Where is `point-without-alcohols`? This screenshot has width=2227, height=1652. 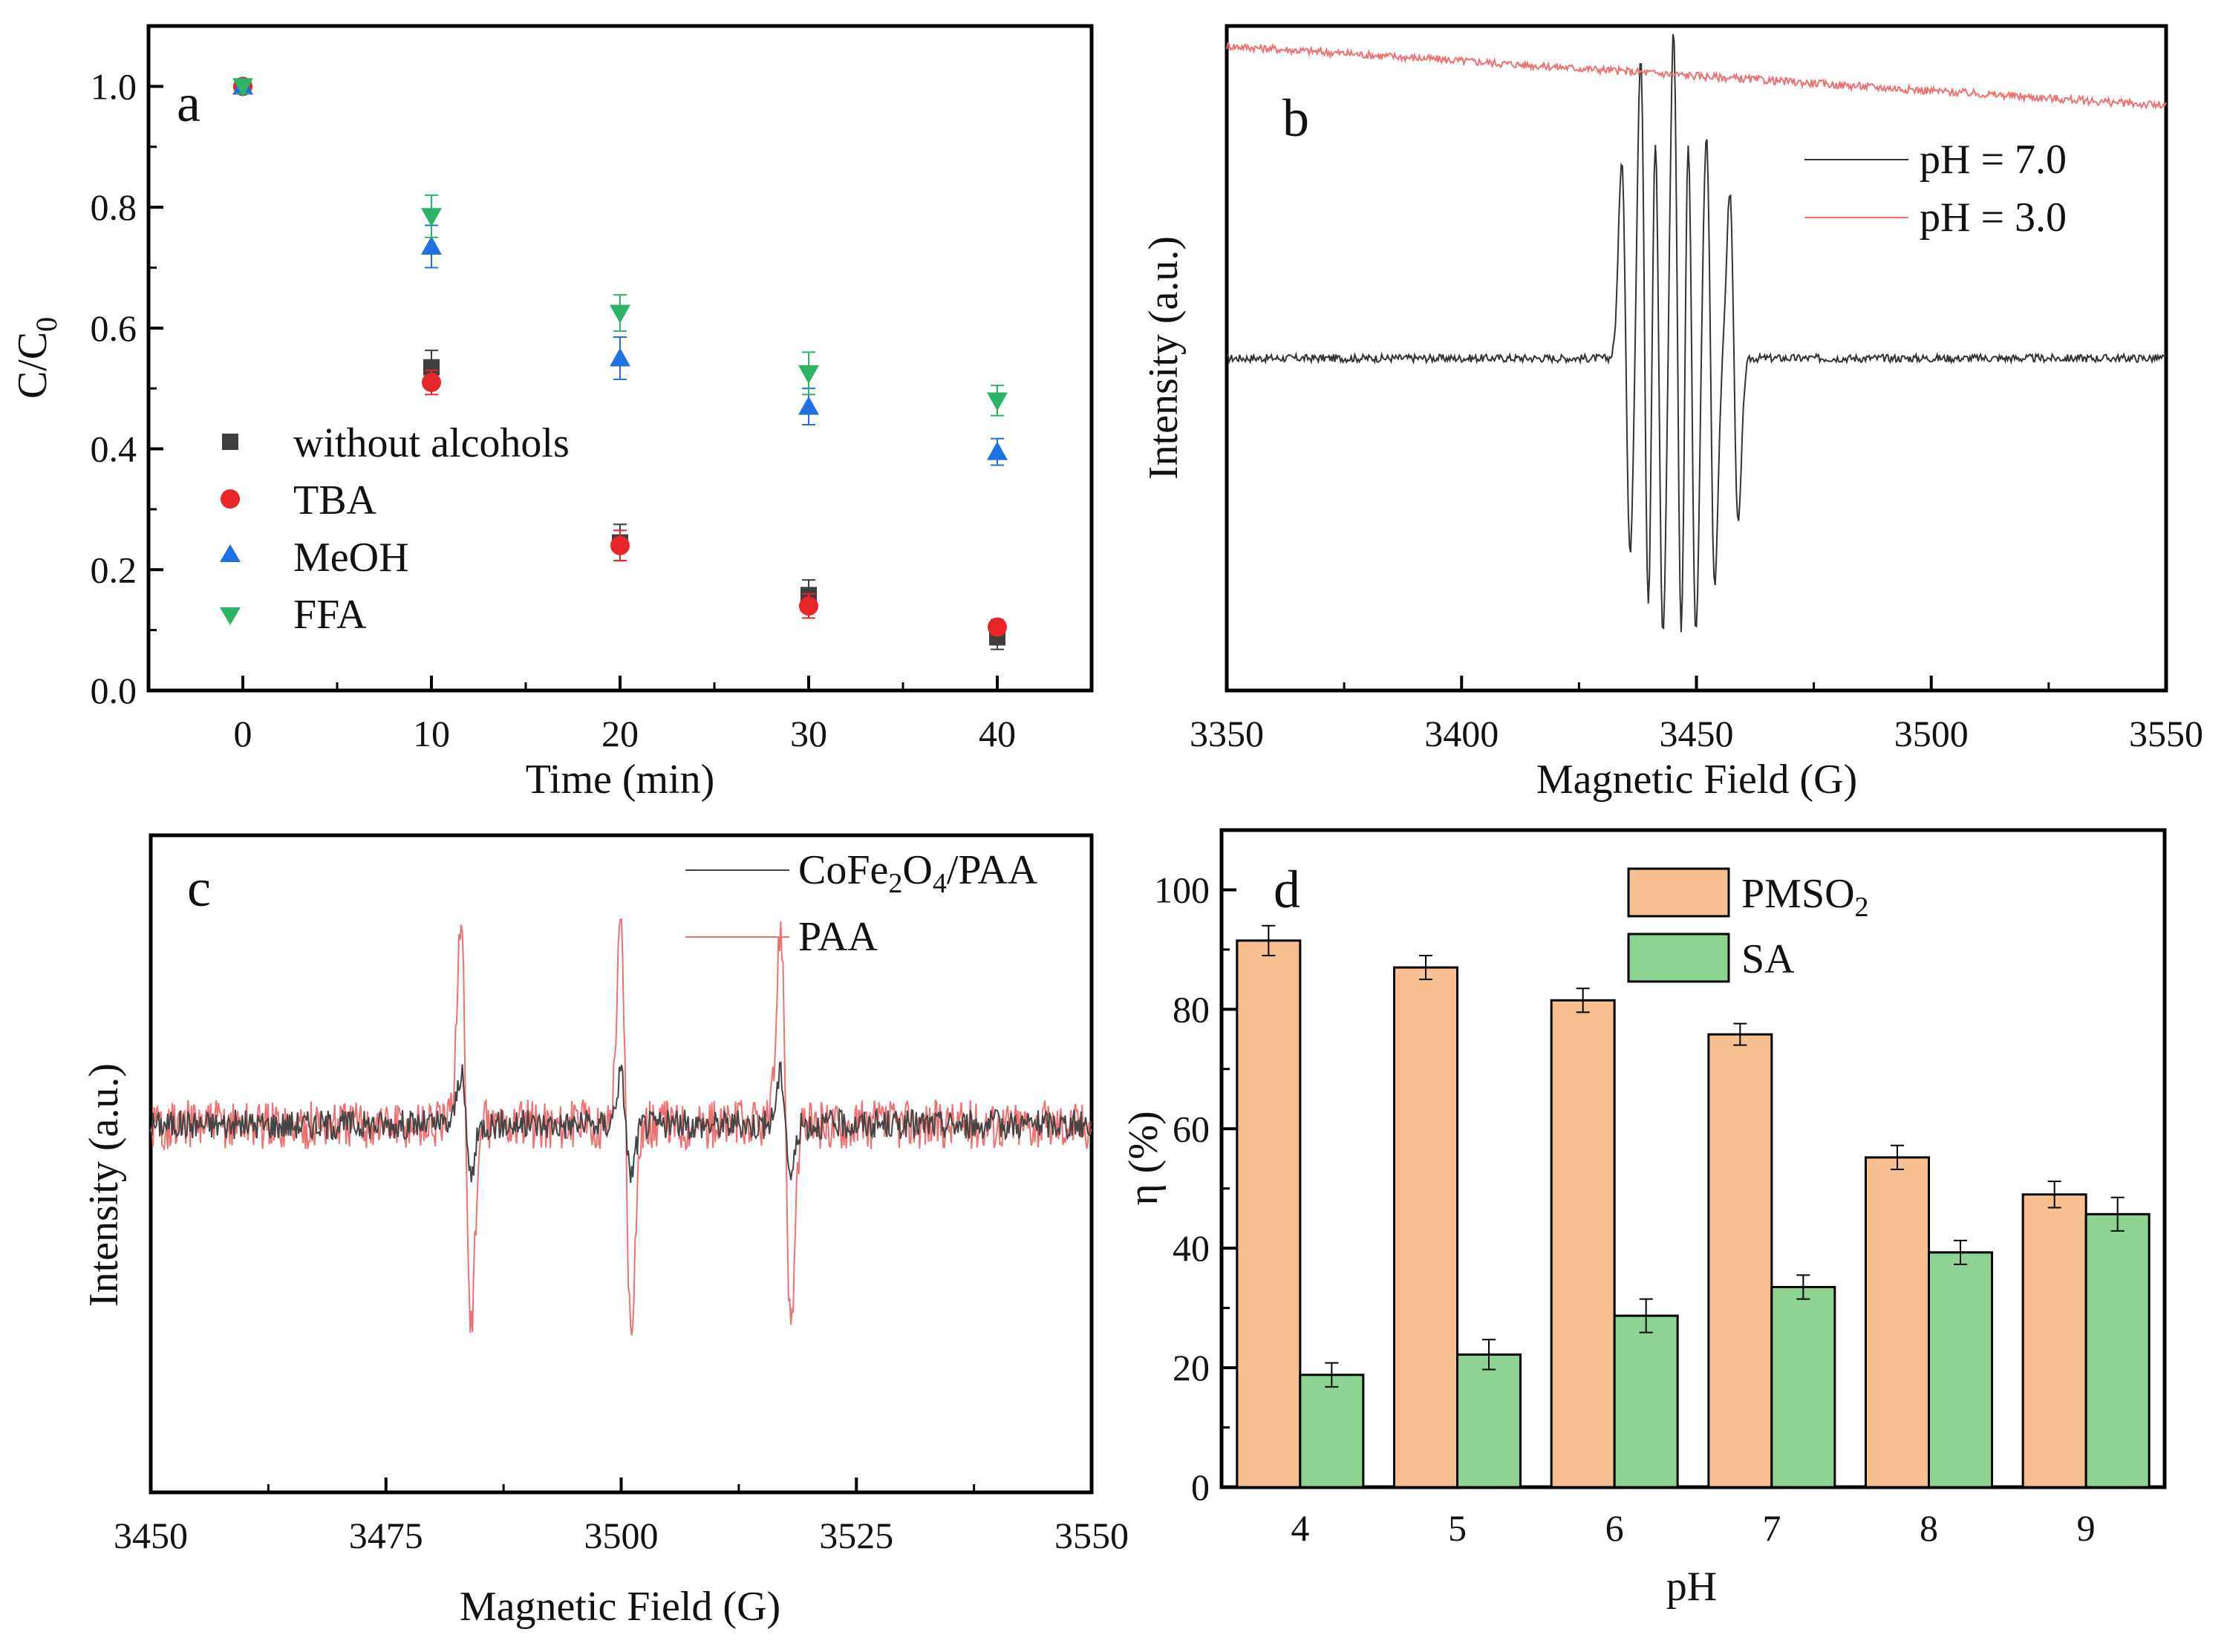 point-without-alcohols is located at coordinates (431, 367).